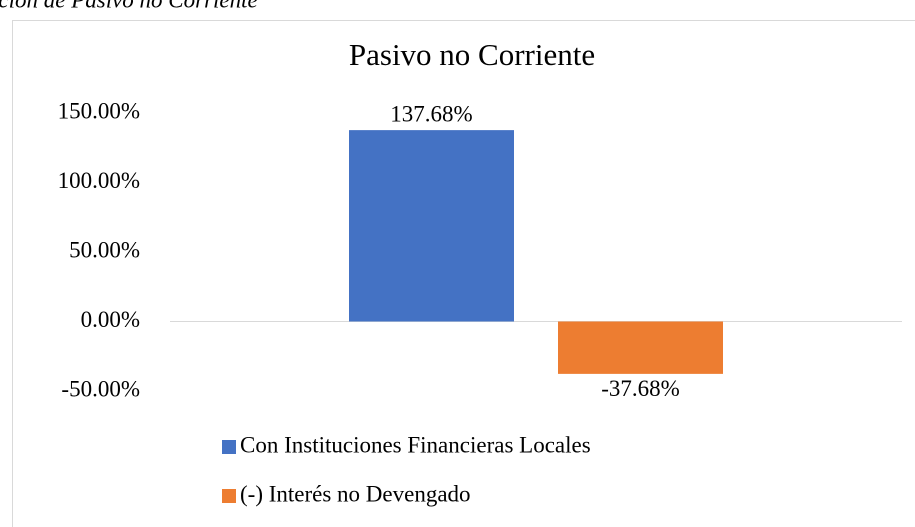 This screenshot has height=527, width=915. Describe the element at coordinates (355, 493) in the screenshot. I see `legend-label: (-) Interés no Devengado` at that location.